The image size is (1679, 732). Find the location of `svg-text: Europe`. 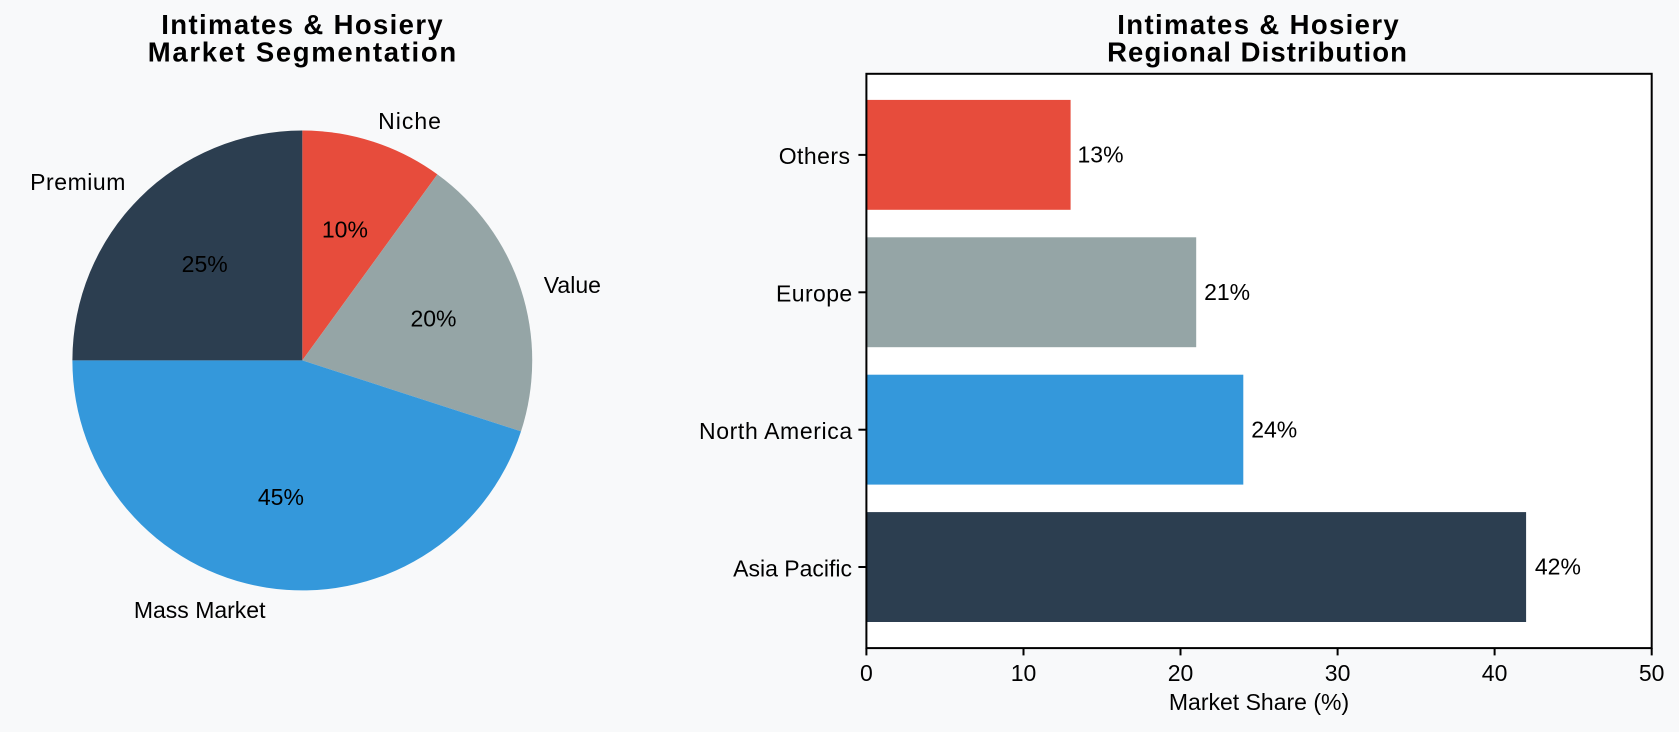

svg-text: Europe is located at coordinates (814, 294).